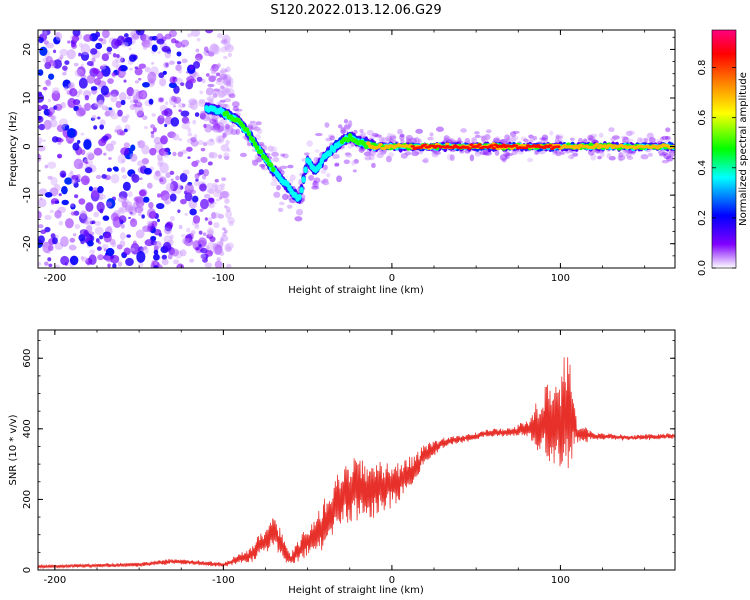 The width and height of the screenshot is (750, 600). What do you see at coordinates (55, 278) in the screenshot?
I see `spectrogram-xtick-label: -200` at bounding box center [55, 278].